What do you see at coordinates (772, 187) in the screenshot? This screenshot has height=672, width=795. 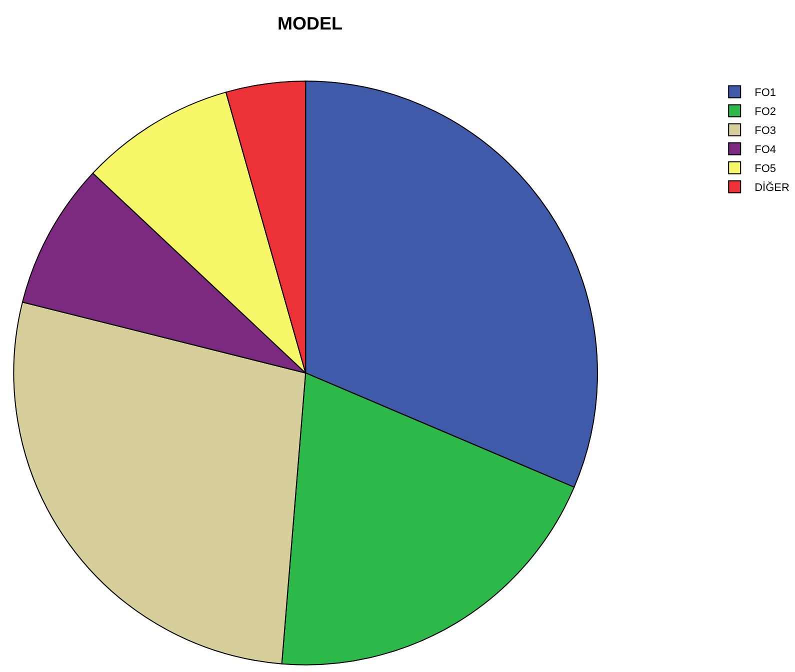 I see `legend-label: DİĞER` at bounding box center [772, 187].